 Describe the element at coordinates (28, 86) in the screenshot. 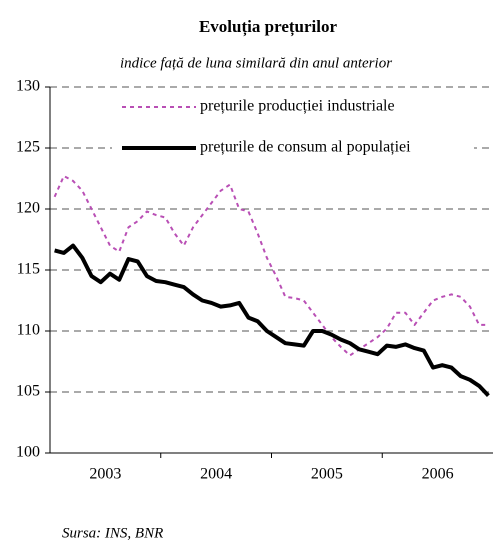

I see `y-tick-label: 130` at that location.